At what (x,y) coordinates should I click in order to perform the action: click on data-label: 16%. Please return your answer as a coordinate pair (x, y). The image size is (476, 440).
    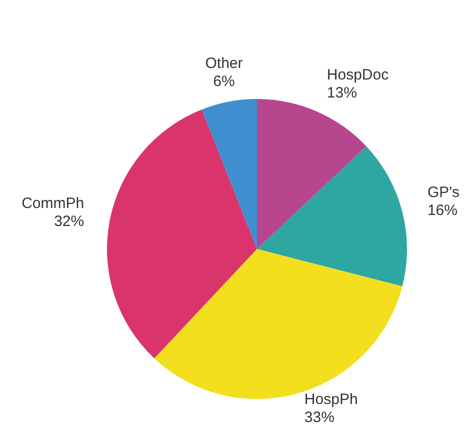
    Looking at the image, I should click on (442, 211).